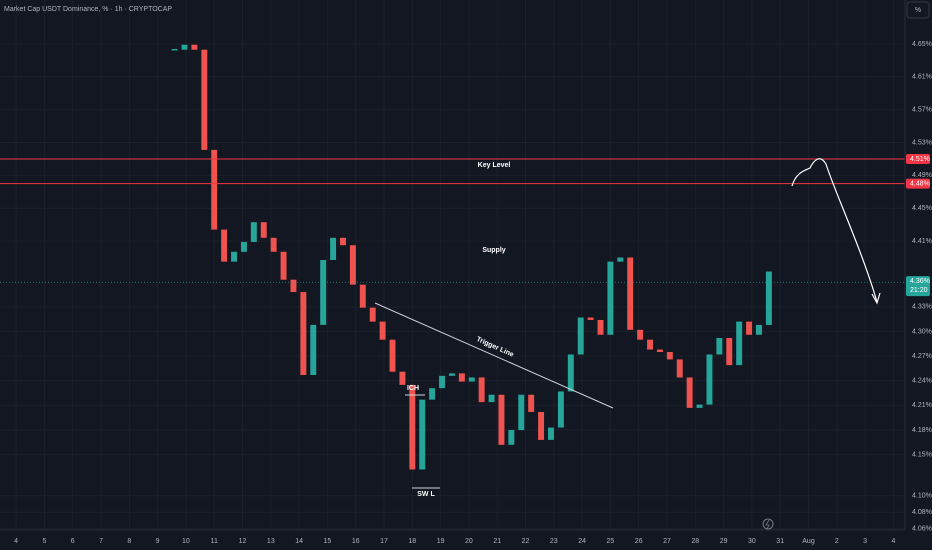 The image size is (932, 550). Describe the element at coordinates (922, 405) in the screenshot. I see `y-tick-label: 4.21%` at that location.